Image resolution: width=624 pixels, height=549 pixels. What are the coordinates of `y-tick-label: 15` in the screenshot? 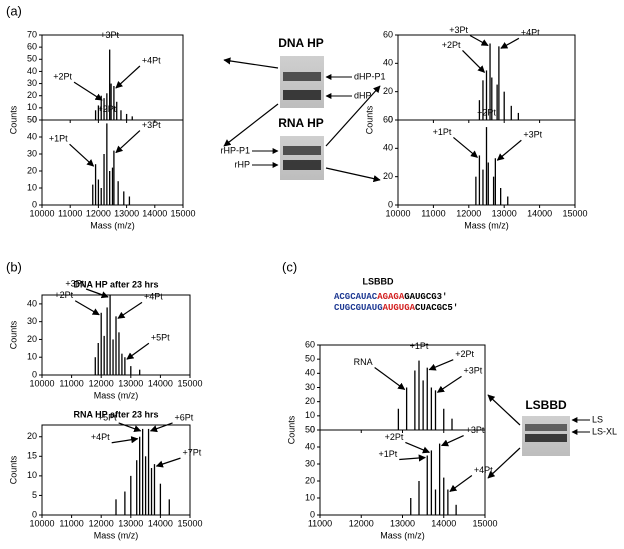 It's located at (32, 456).